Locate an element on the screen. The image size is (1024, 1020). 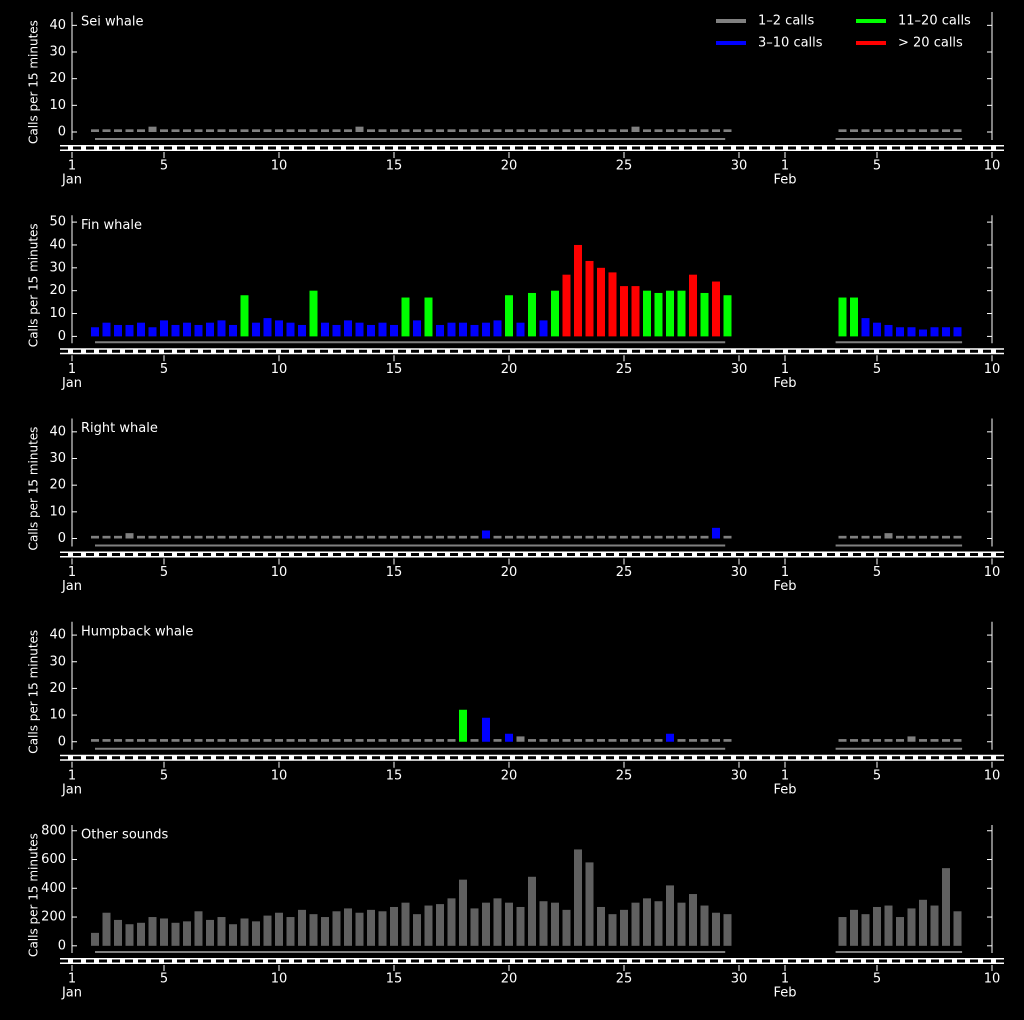
x-tick-label: 30 is located at coordinates (739, 775).